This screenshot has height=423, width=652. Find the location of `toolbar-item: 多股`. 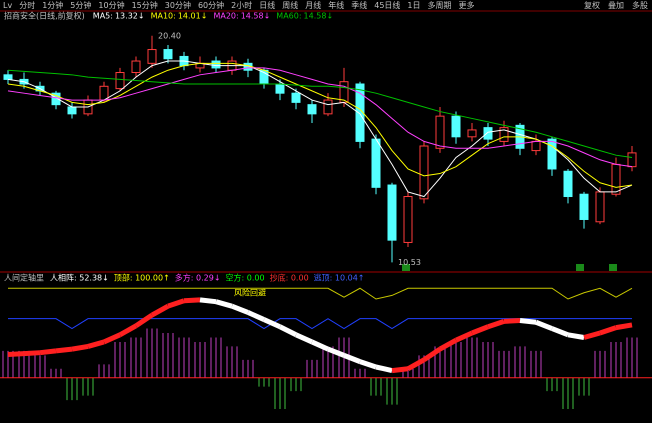

toolbar-item: 多股 is located at coordinates (640, 5).